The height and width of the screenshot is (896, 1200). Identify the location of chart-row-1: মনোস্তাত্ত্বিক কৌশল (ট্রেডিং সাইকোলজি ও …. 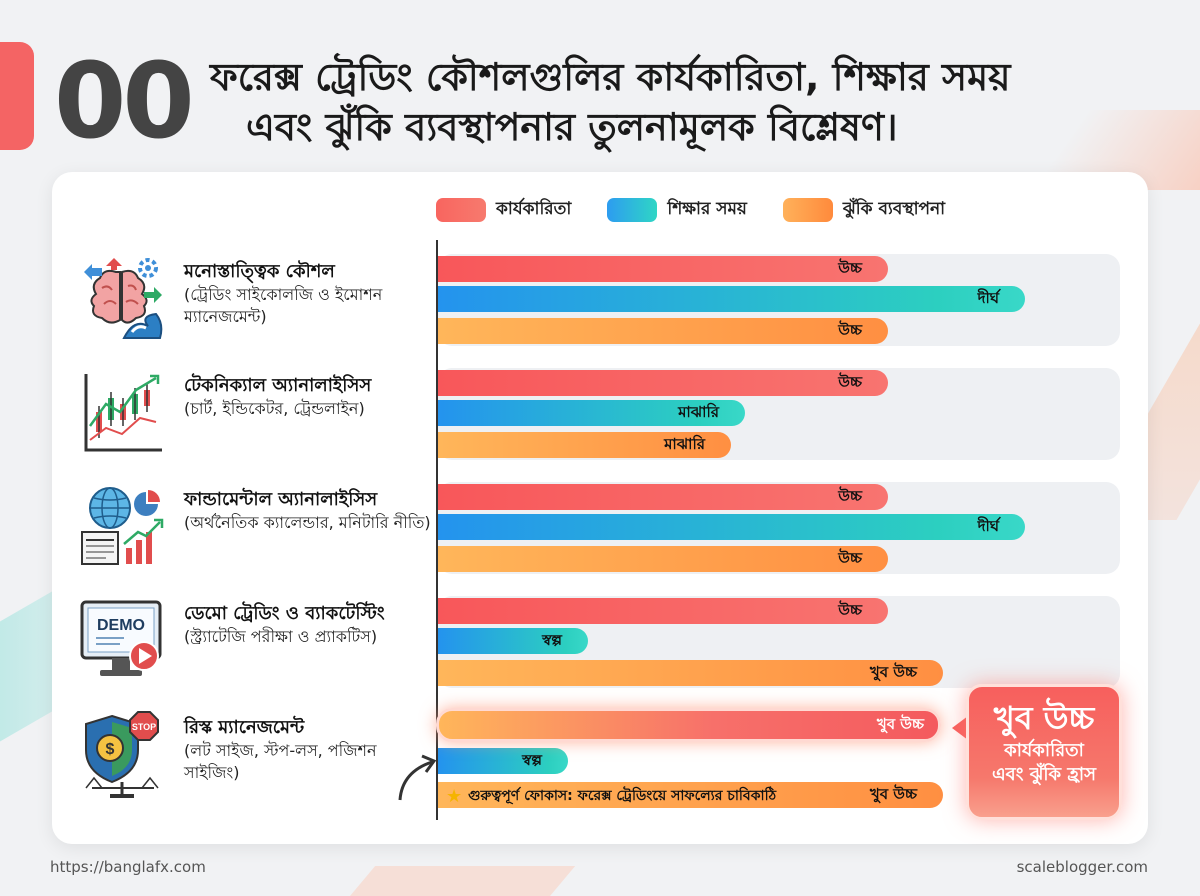
(598, 300).